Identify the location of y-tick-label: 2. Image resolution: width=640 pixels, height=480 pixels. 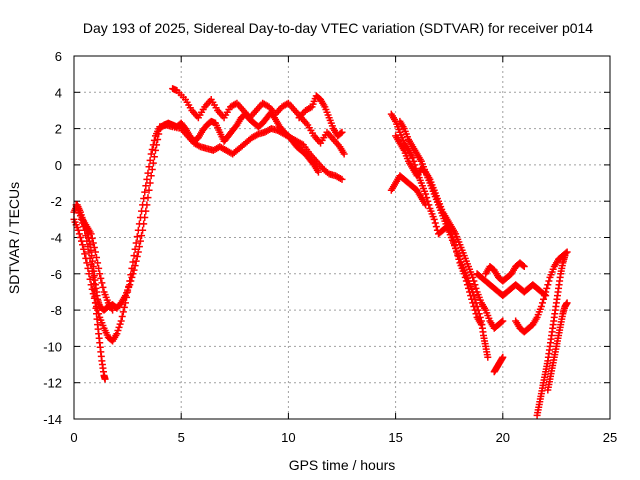
(58, 129).